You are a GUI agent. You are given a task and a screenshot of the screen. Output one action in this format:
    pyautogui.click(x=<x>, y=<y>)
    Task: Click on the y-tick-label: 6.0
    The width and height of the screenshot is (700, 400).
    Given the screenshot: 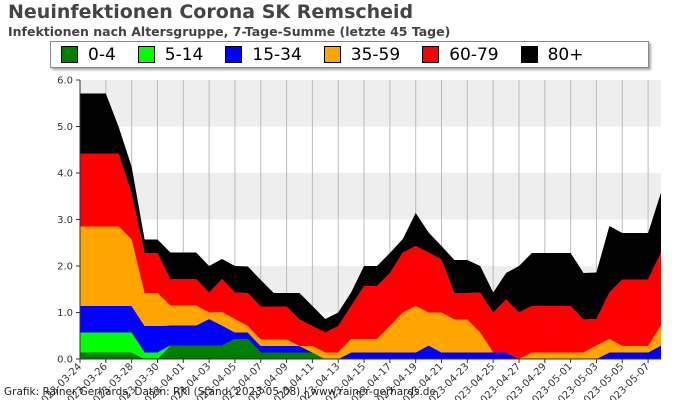 What is the action you would take?
    pyautogui.click(x=65, y=81)
    